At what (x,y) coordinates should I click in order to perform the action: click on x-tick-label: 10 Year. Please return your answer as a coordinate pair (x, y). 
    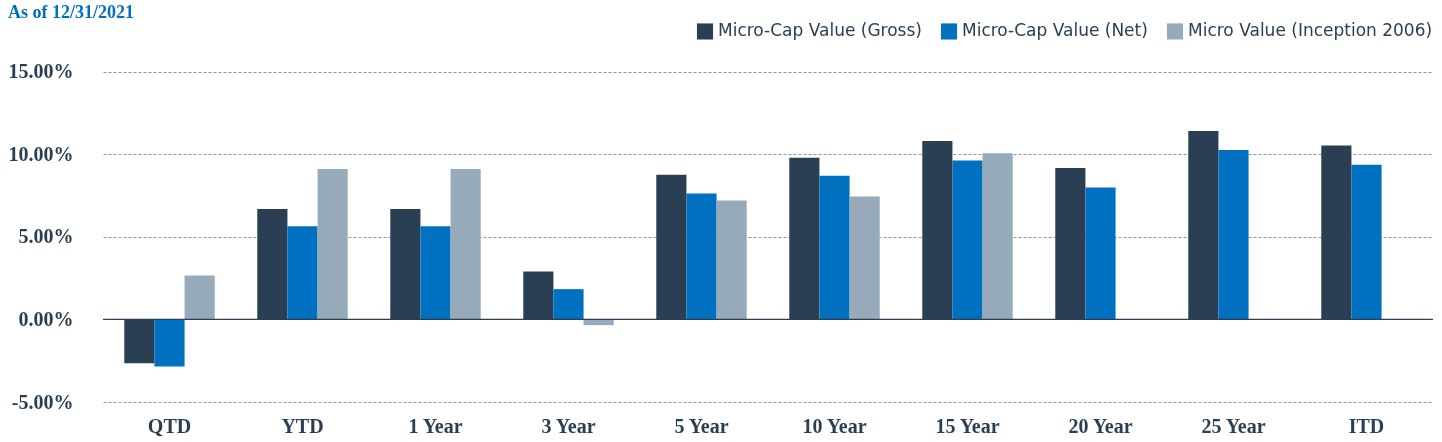
    Looking at the image, I should click on (834, 425).